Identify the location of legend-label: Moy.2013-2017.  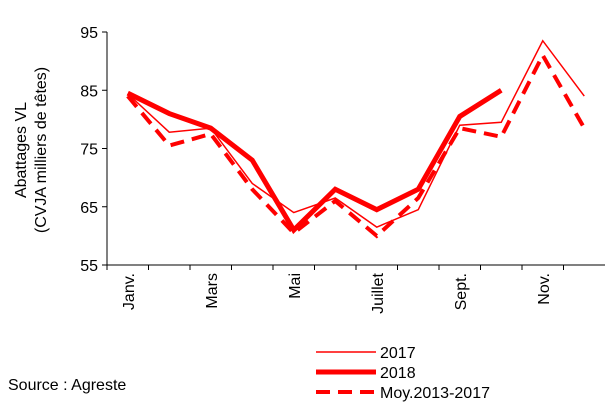
(435, 393).